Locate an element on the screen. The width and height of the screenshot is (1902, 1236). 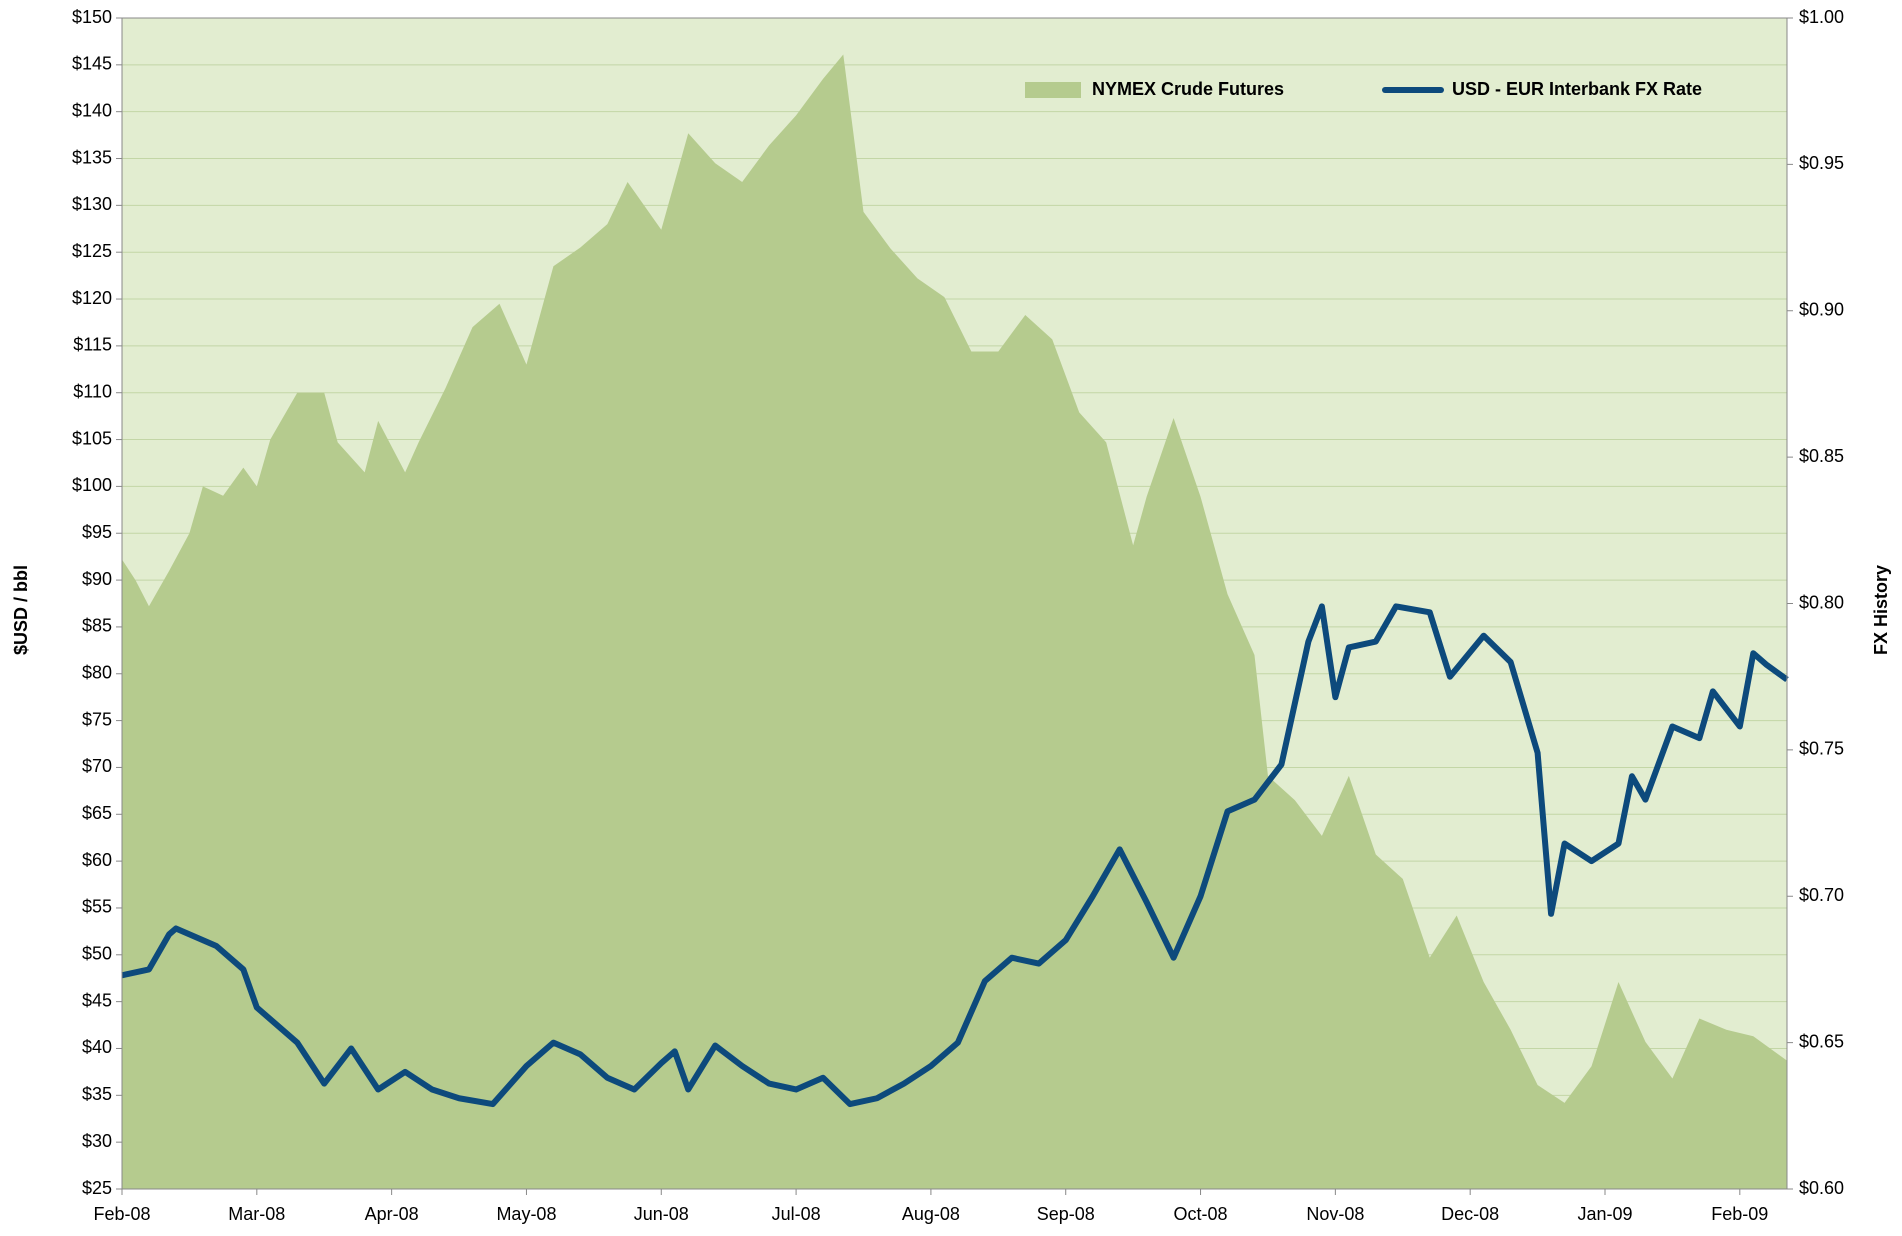
y-tick-label: $55 is located at coordinates (97, 907).